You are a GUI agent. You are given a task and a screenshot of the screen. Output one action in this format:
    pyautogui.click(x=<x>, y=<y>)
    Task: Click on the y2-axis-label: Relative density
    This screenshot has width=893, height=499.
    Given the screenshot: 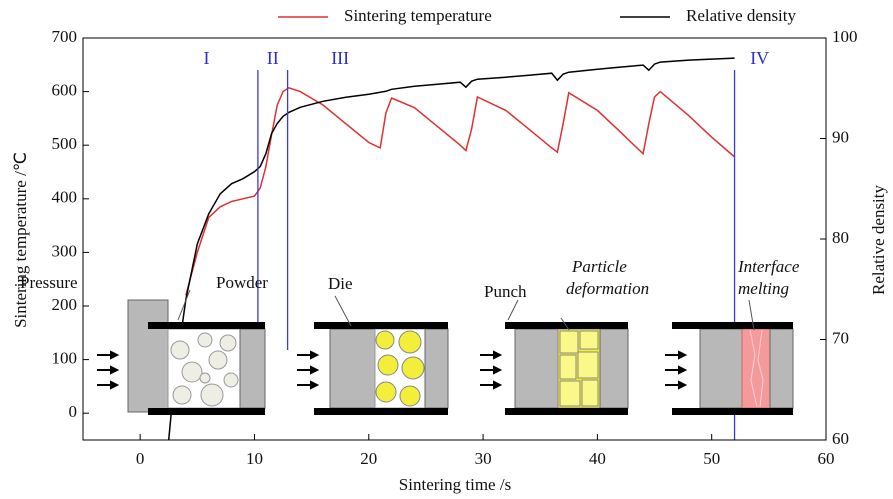 What is the action you would take?
    pyautogui.click(x=878, y=240)
    